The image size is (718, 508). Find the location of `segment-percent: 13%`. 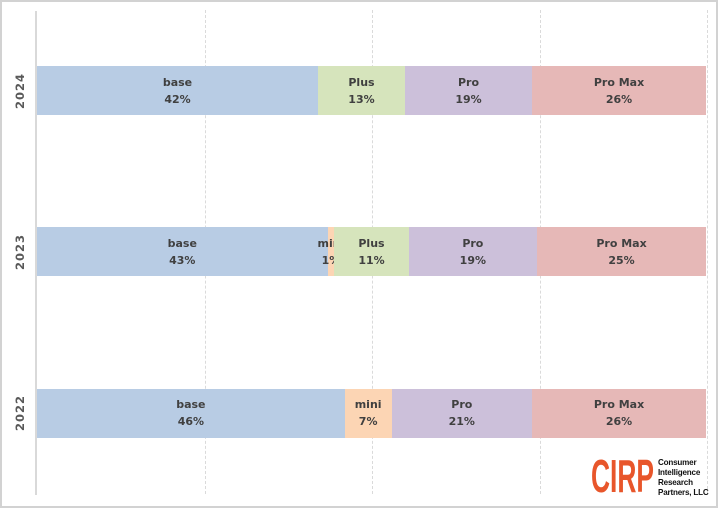

segment-percent: 13% is located at coordinates (361, 99).